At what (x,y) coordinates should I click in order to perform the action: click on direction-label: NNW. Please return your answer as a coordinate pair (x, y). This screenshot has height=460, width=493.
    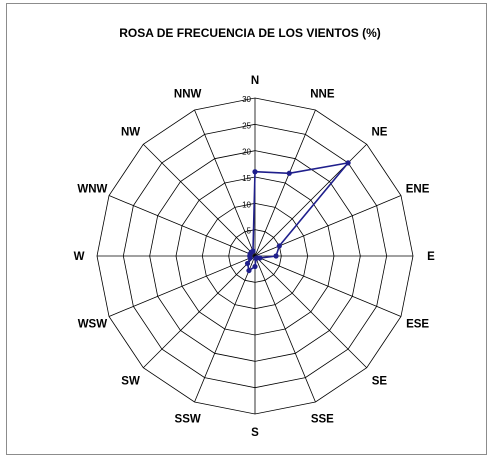
    Looking at the image, I should click on (188, 94).